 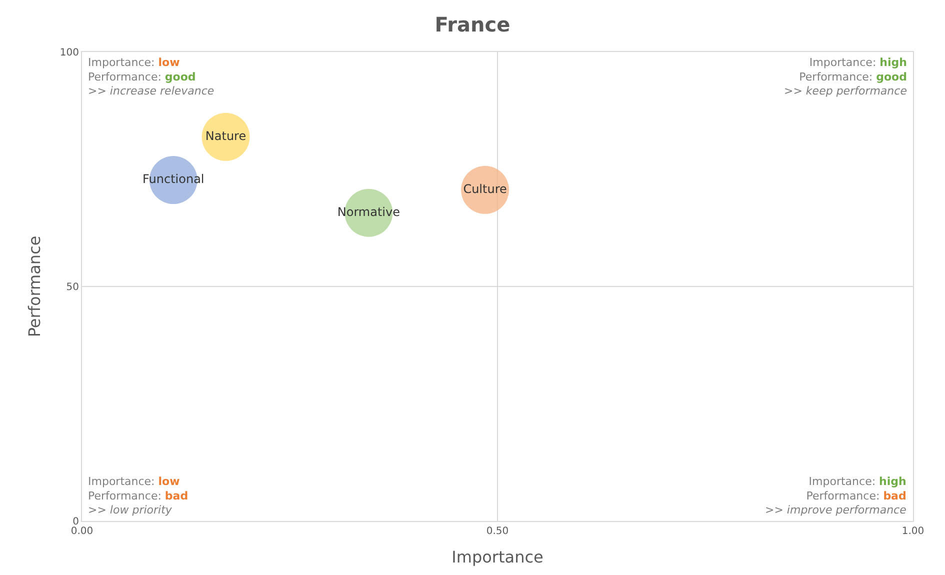 What do you see at coordinates (485, 189) in the screenshot?
I see `series-label: Culture` at bounding box center [485, 189].